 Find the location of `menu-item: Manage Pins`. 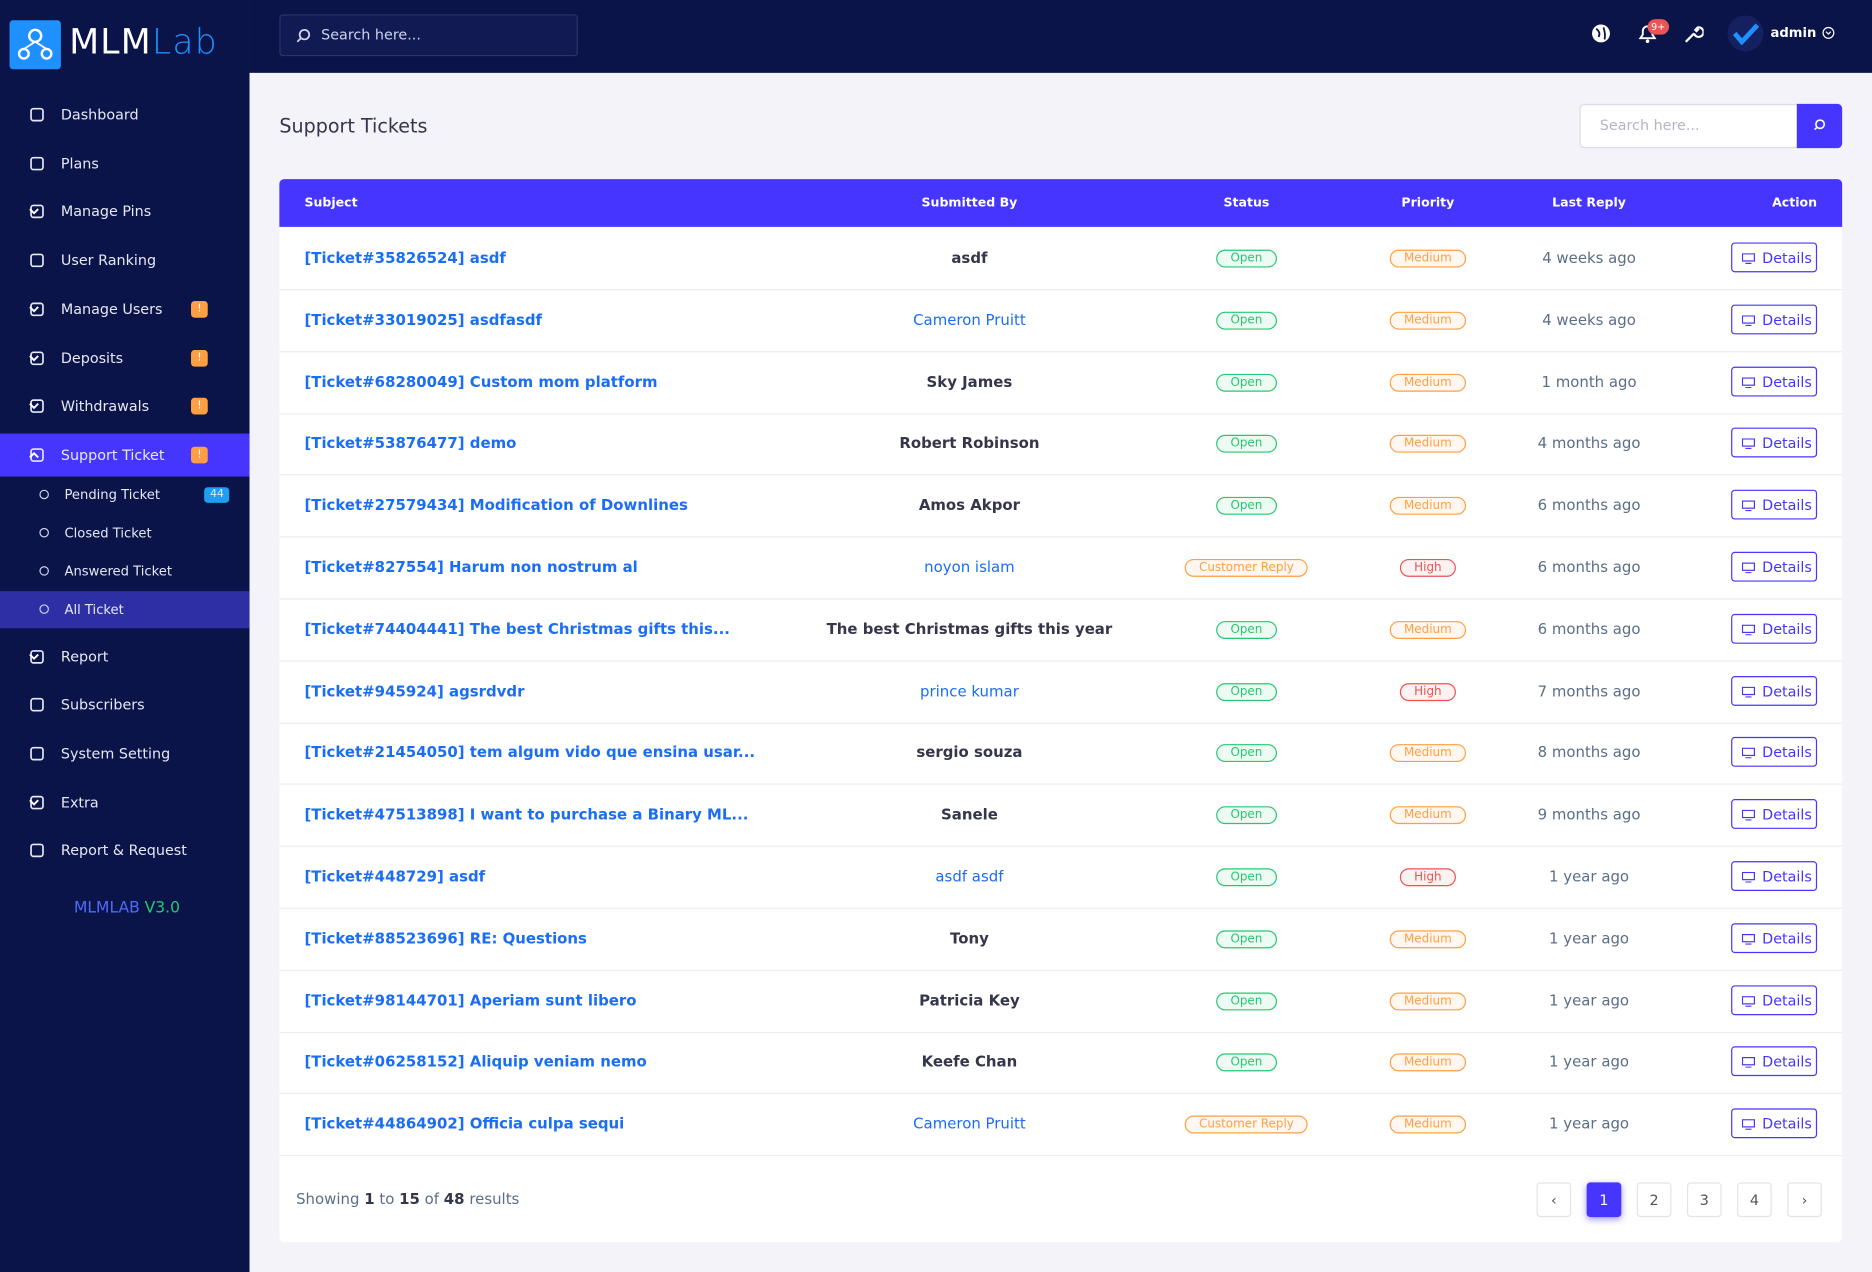

menu-item: Manage Pins is located at coordinates (125, 211).